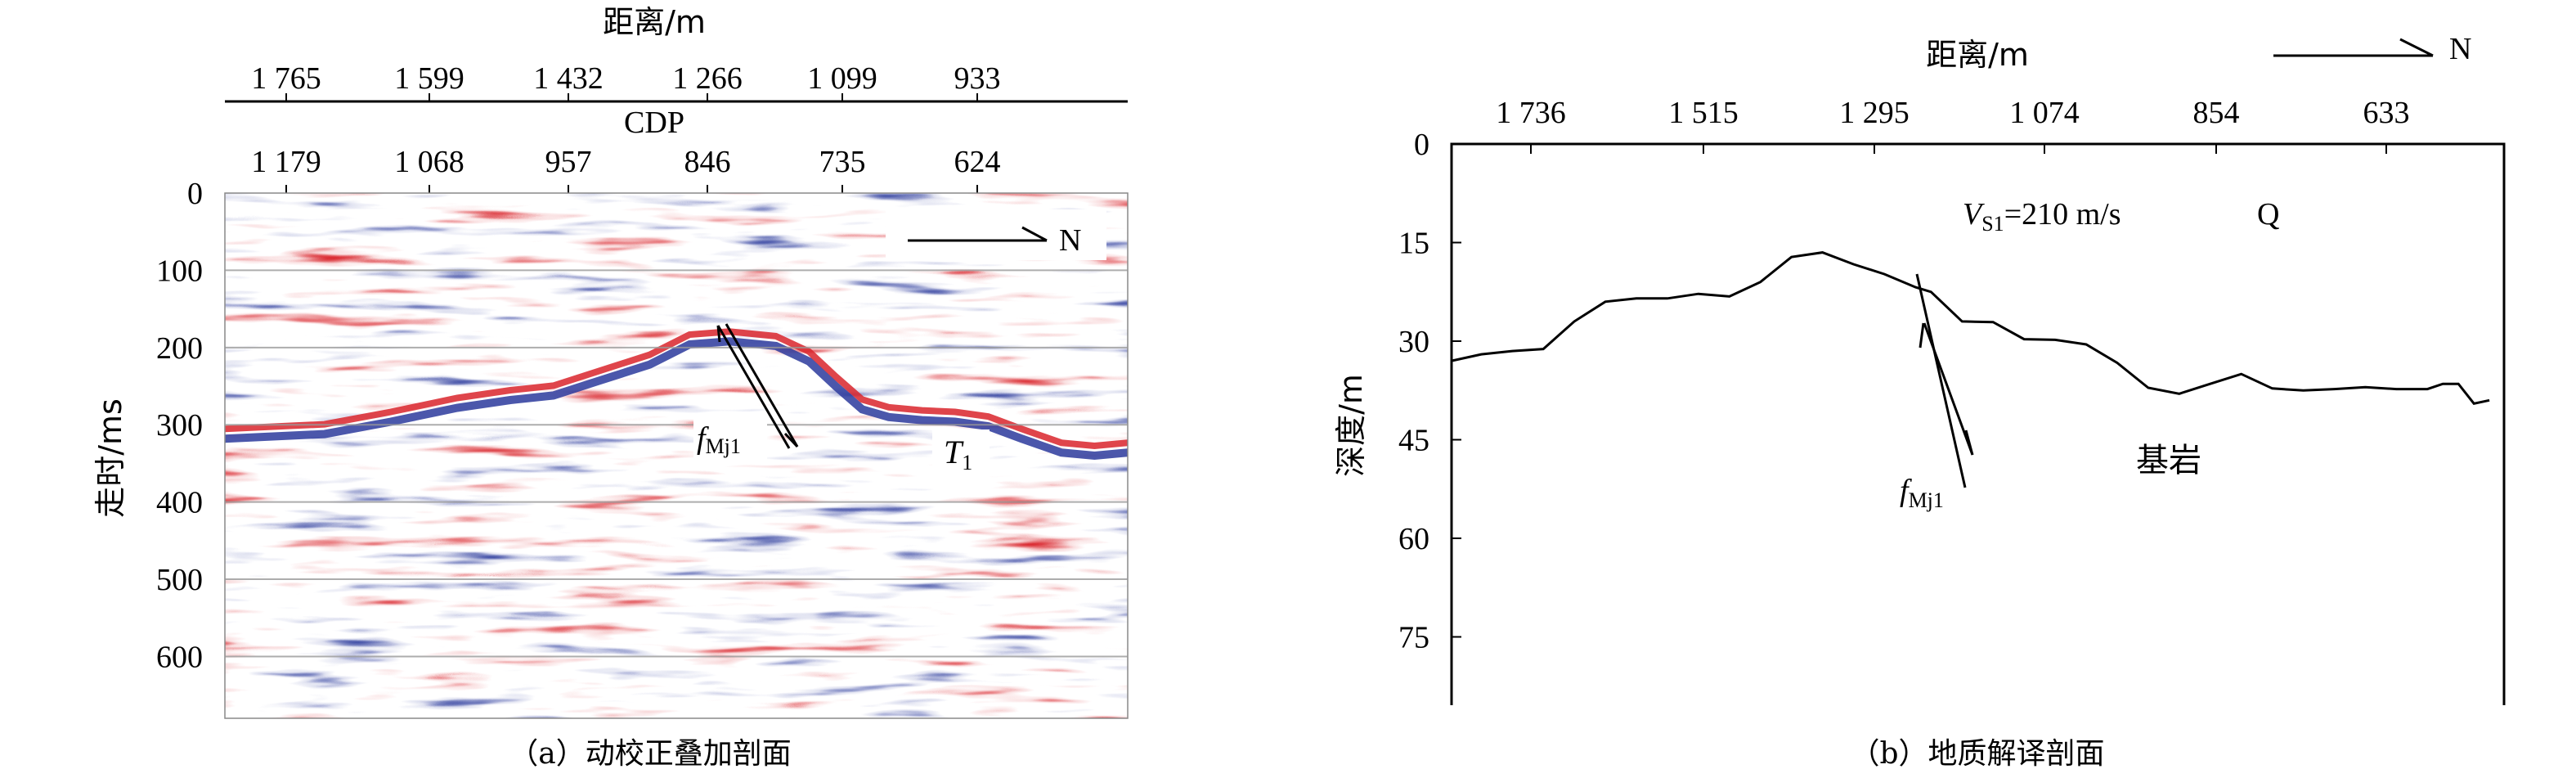  I want to click on panel-b-distance-tick-0: 1 736, so click(1531, 113).